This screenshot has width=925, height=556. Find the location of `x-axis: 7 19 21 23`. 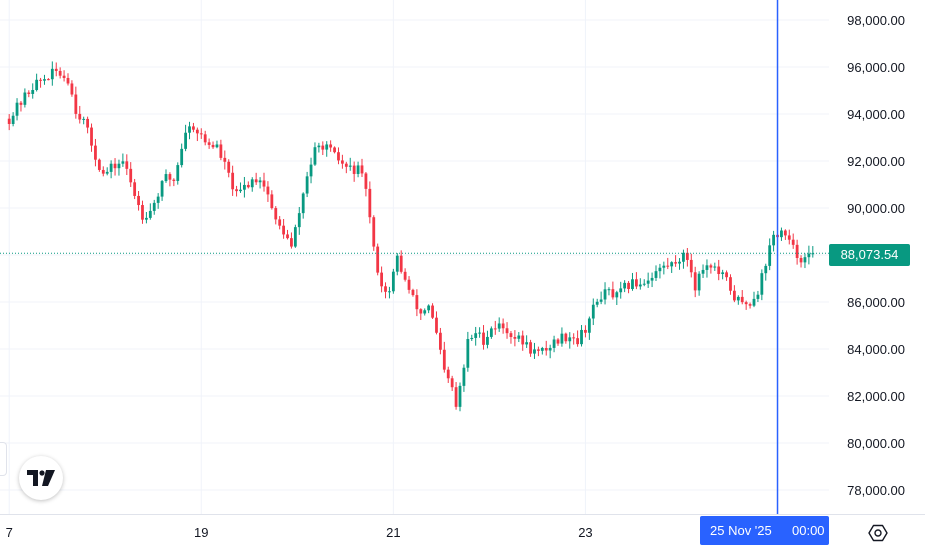

x-axis: 7 19 21 23 is located at coordinates (299, 532).